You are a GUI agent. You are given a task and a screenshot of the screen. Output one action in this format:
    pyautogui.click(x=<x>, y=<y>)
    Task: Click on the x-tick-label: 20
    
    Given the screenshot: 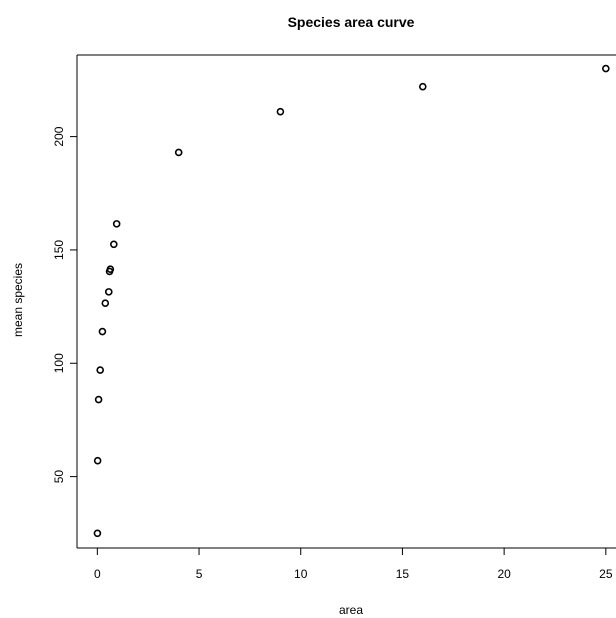 What is the action you would take?
    pyautogui.click(x=504, y=574)
    